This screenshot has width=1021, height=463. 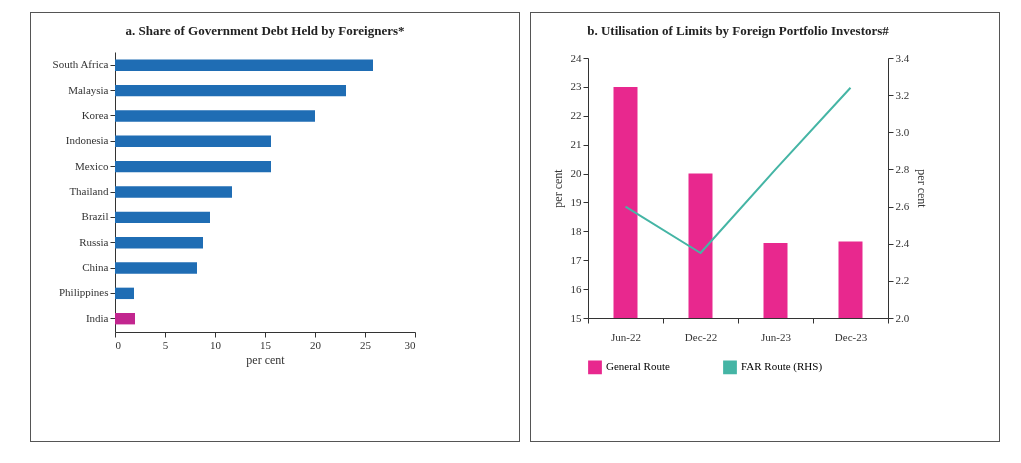 I want to click on y-tick-label: China, so click(x=95, y=267).